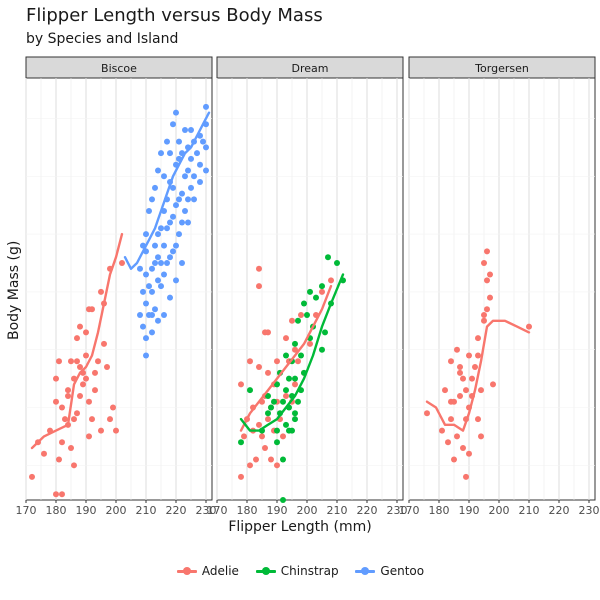 Image resolution: width=600 pixels, height=600 pixels. What do you see at coordinates (277, 510) in the screenshot?
I see `x-tick-label: 190` at bounding box center [277, 510].